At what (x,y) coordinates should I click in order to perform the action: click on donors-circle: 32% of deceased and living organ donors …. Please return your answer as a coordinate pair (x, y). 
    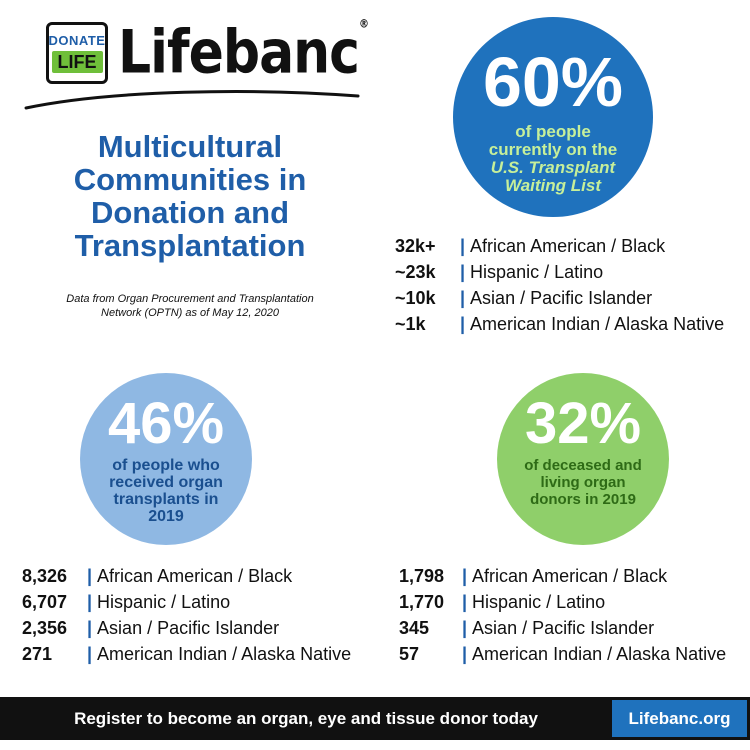
    Looking at the image, I should click on (583, 459).